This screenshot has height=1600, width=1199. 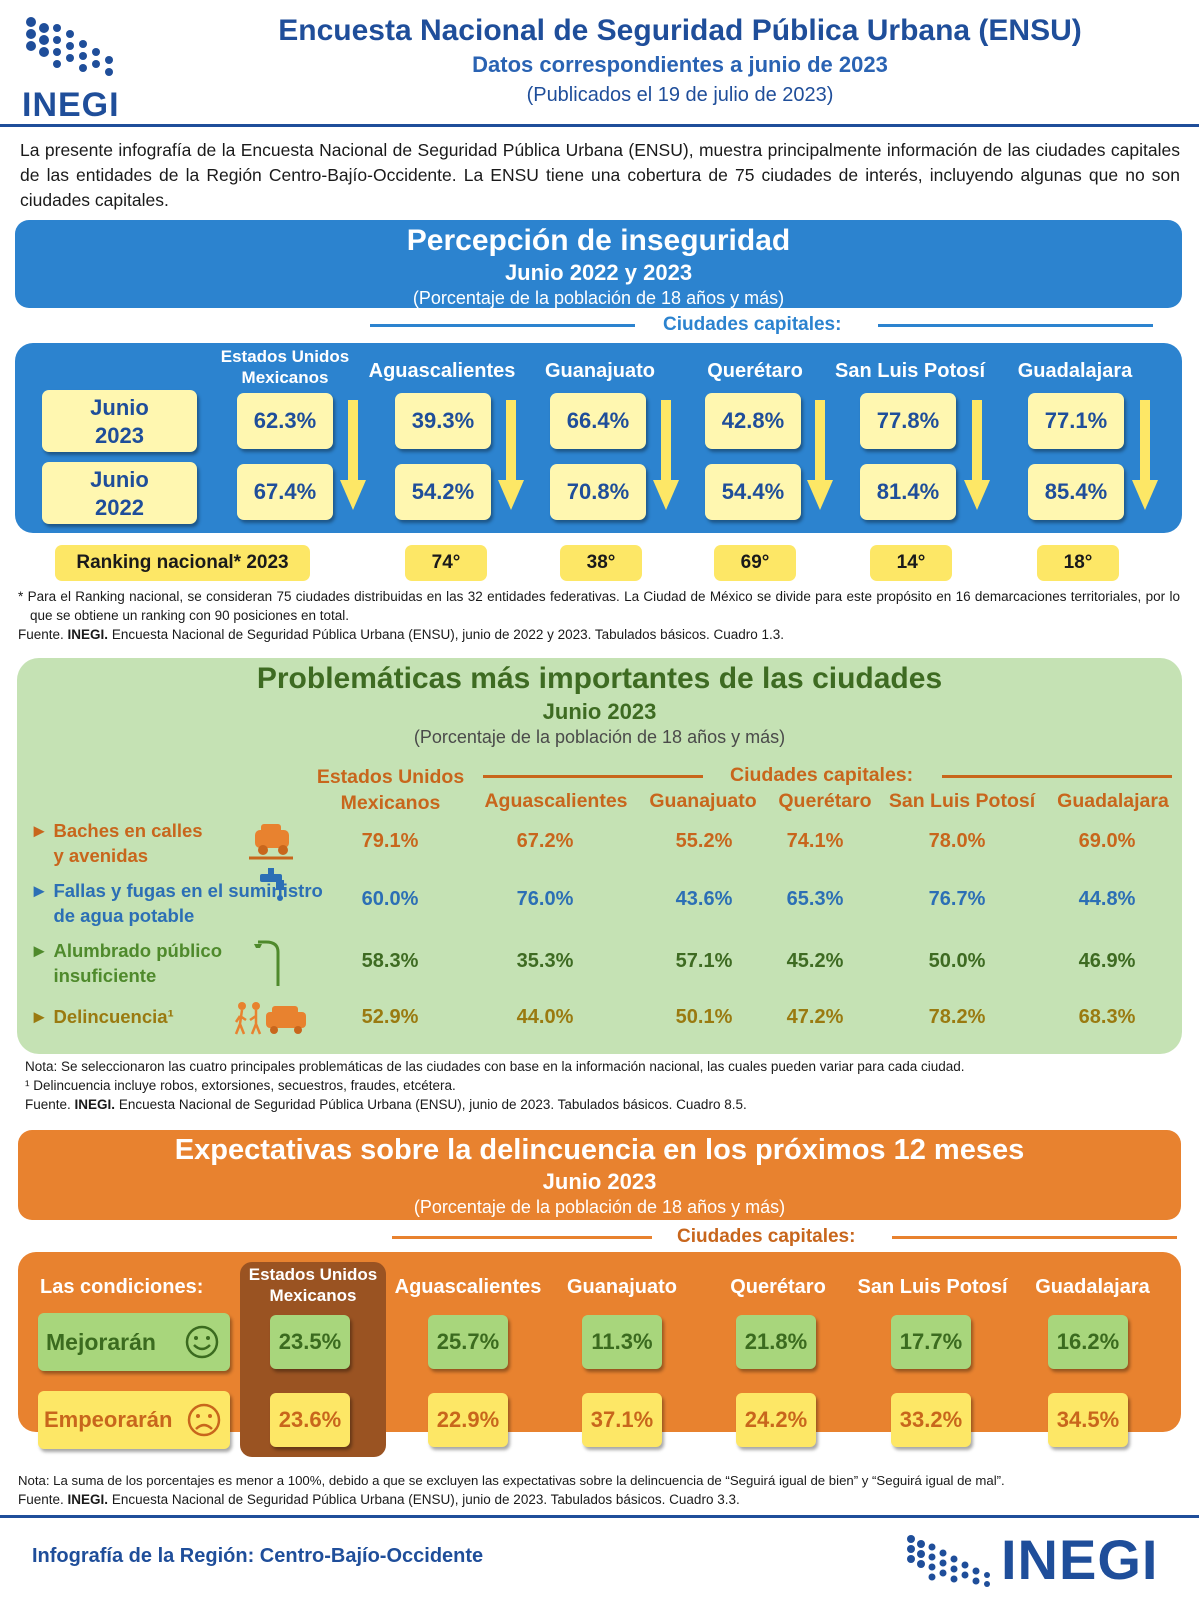 I want to click on better-label: Mejorarán, so click(x=101, y=1341).